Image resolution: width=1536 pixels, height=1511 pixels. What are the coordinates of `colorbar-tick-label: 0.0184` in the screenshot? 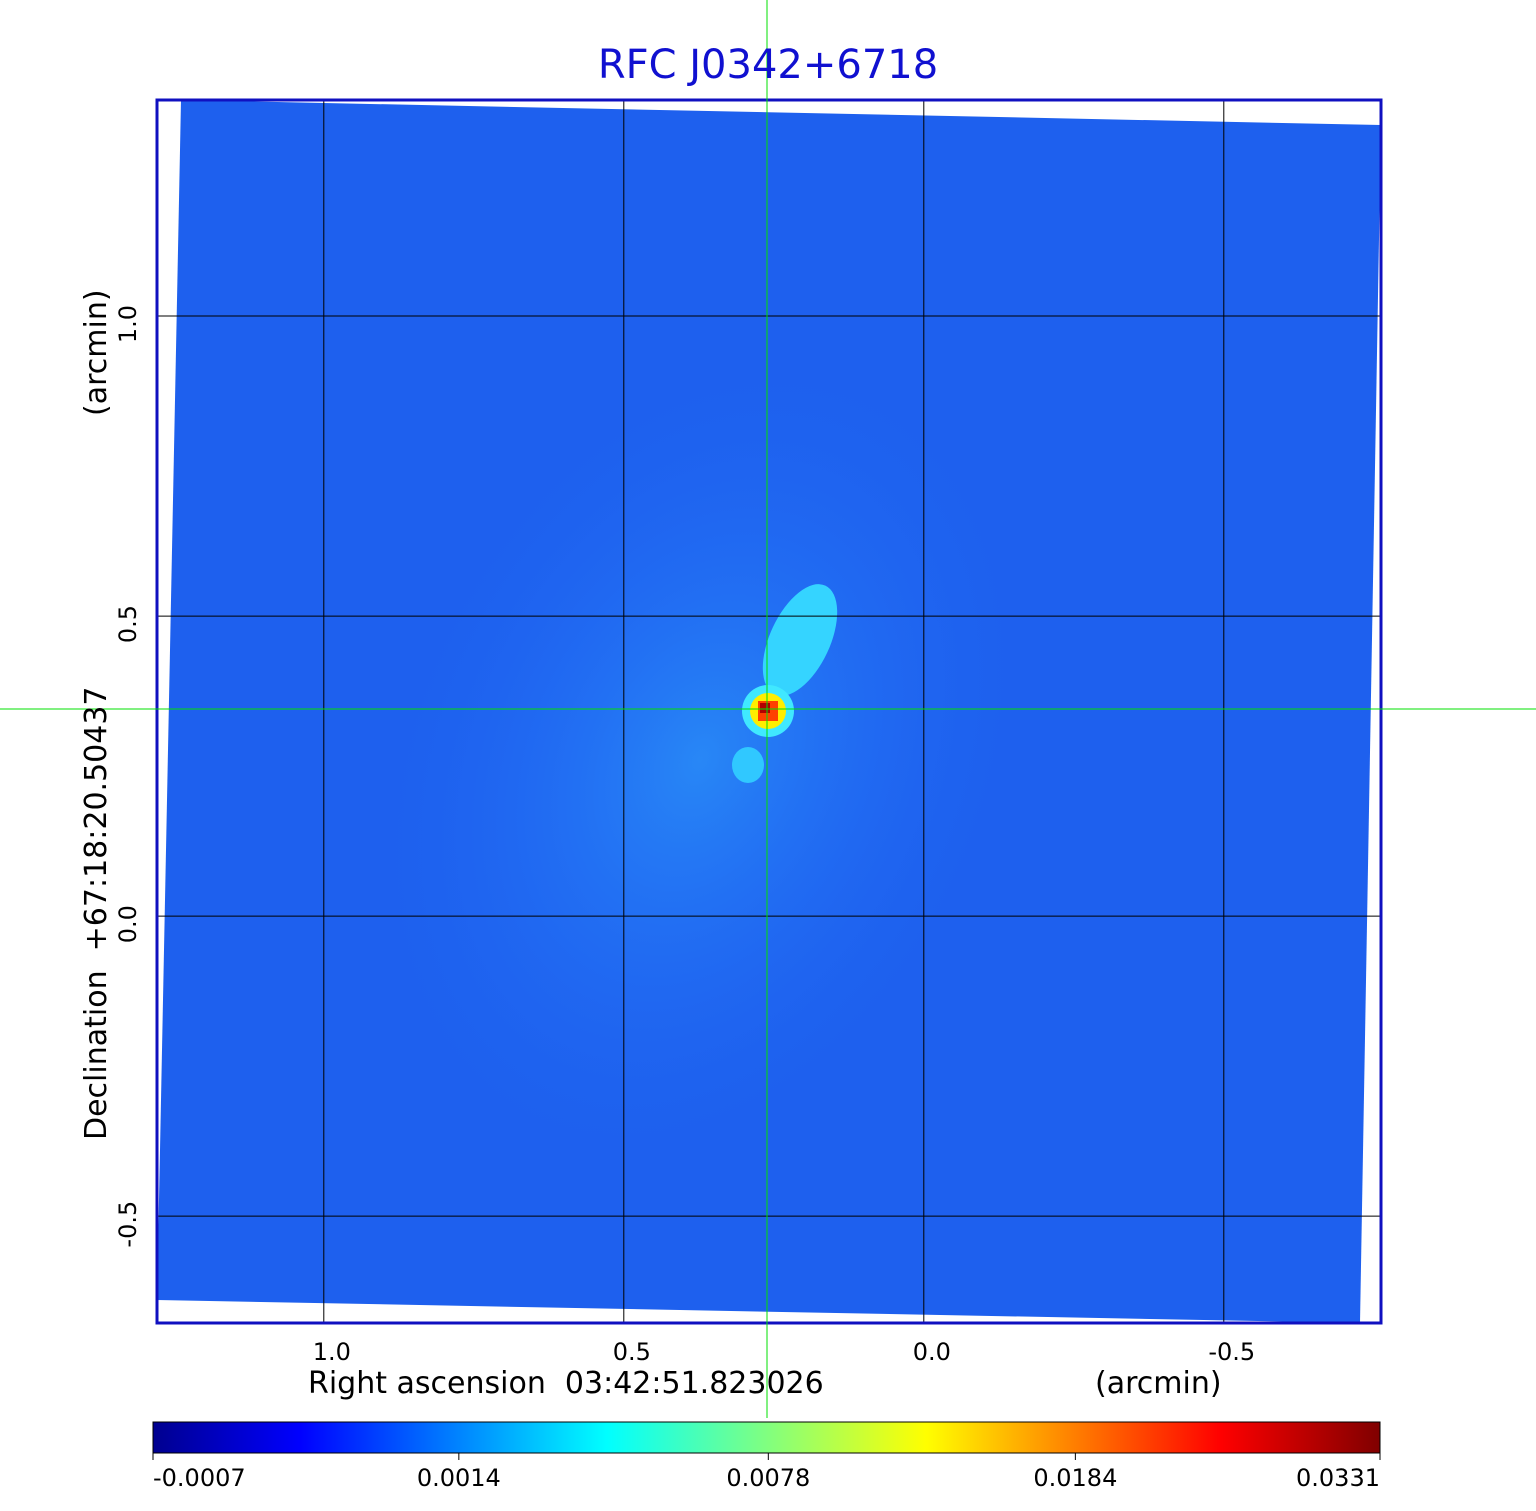 It's located at (1075, 1478).